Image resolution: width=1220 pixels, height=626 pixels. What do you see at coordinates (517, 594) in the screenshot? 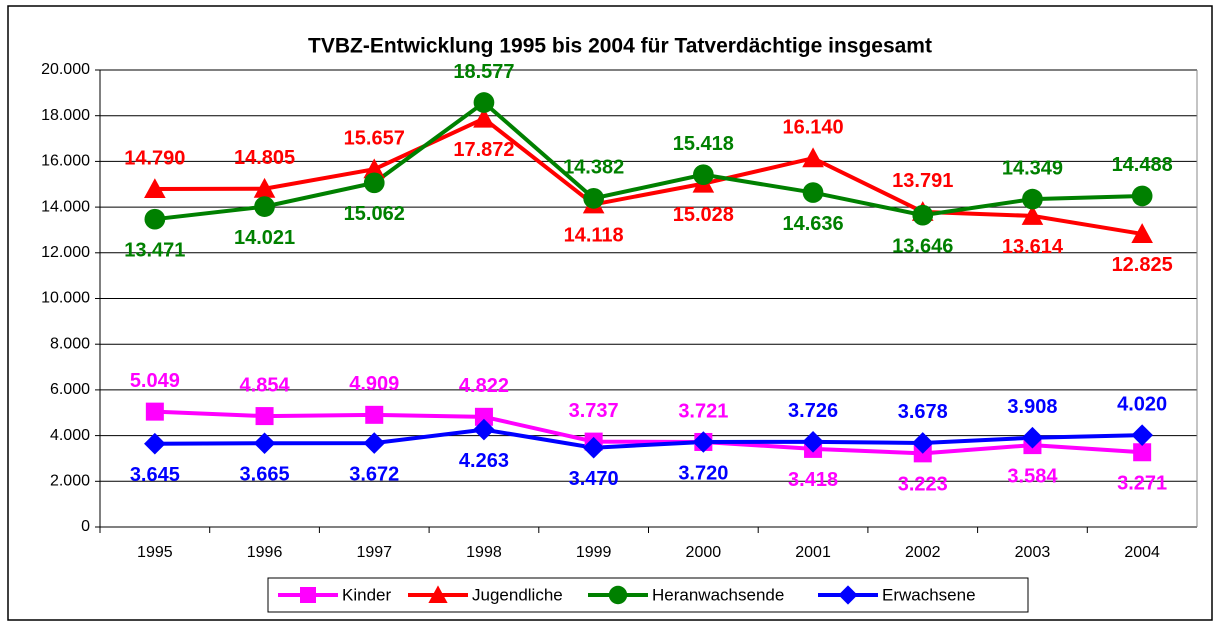
I see `legend-label: Jugendliche` at bounding box center [517, 594].